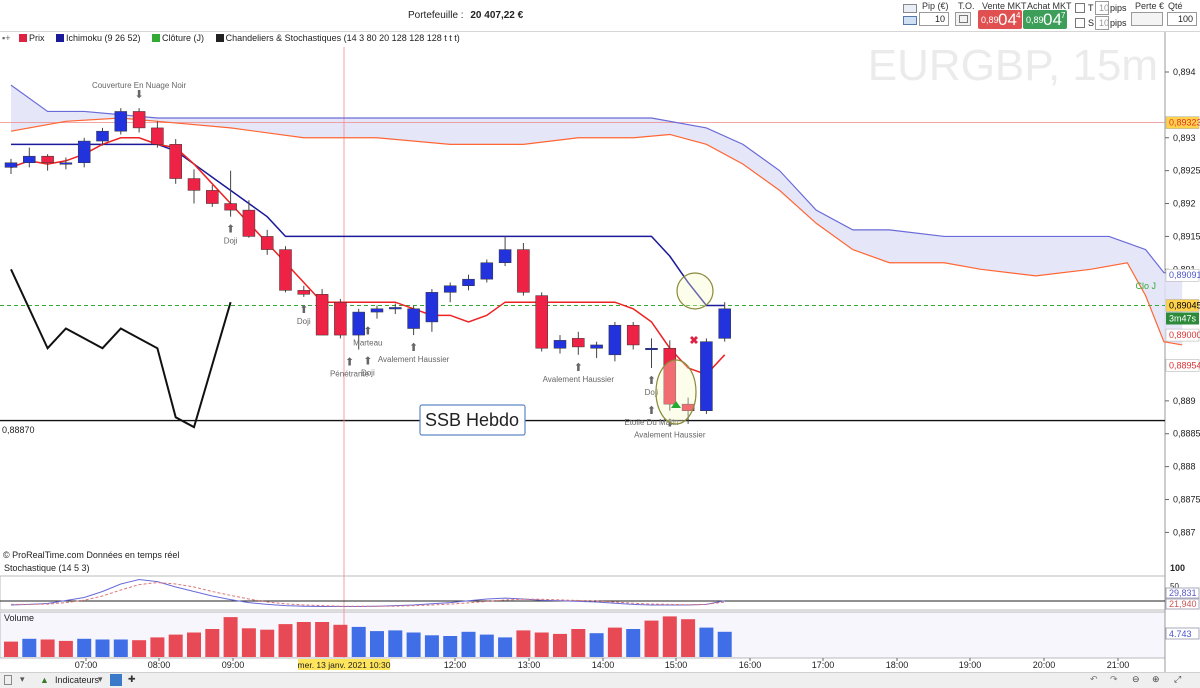 The width and height of the screenshot is (1200, 688). I want to click on buy-market-button: 0,89 04 7, so click(1045, 19).